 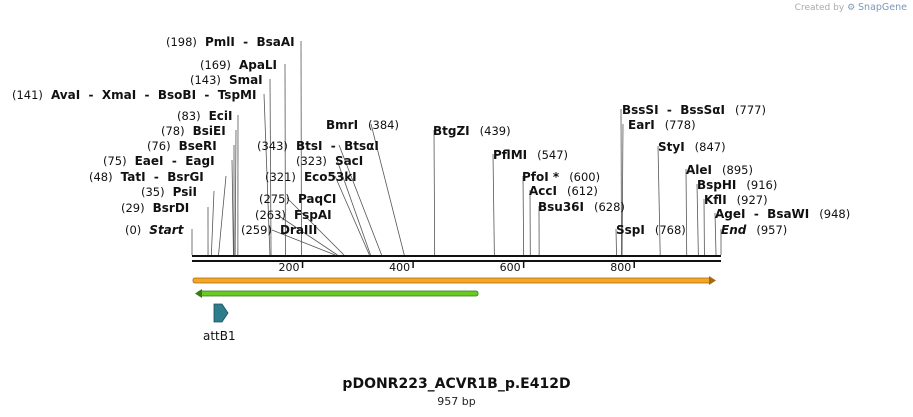 I want to click on svg-text:AgeI - BsaWI(948): AgeI - BsaWI (948), so click(x=782, y=214).